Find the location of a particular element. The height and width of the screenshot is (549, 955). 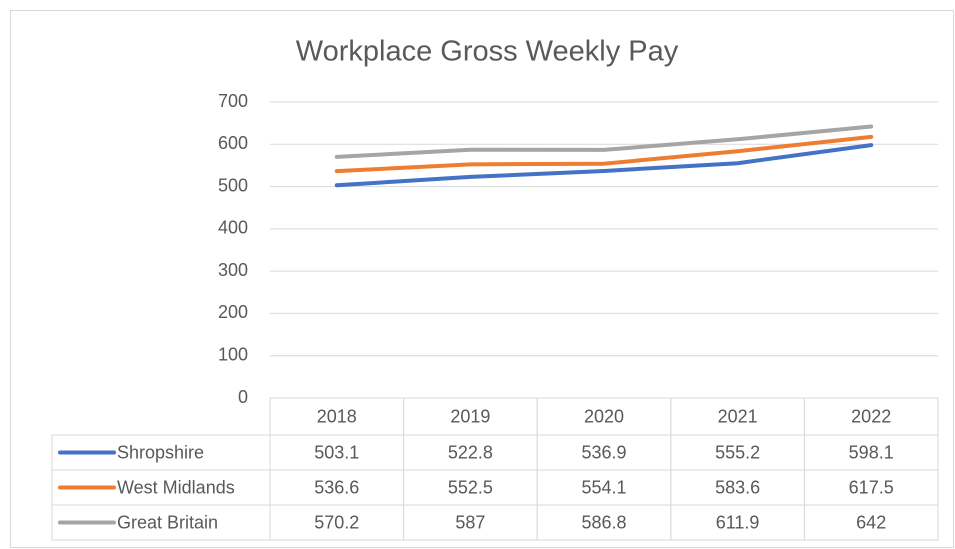

table-value: 503.1 is located at coordinates (336, 452).